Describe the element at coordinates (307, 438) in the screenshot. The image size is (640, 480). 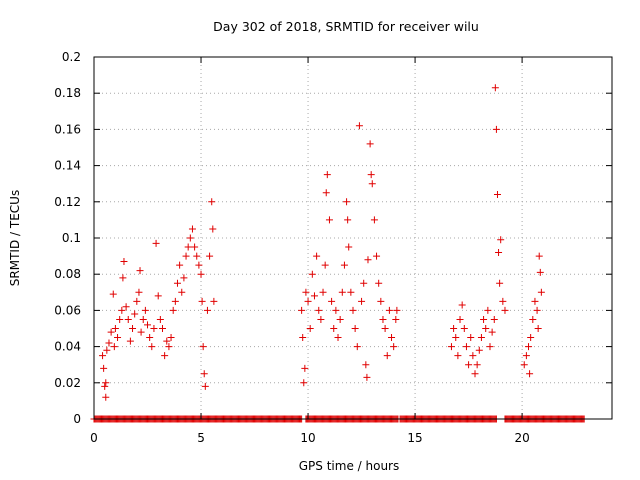
I see `x-tick-label: 10` at that location.